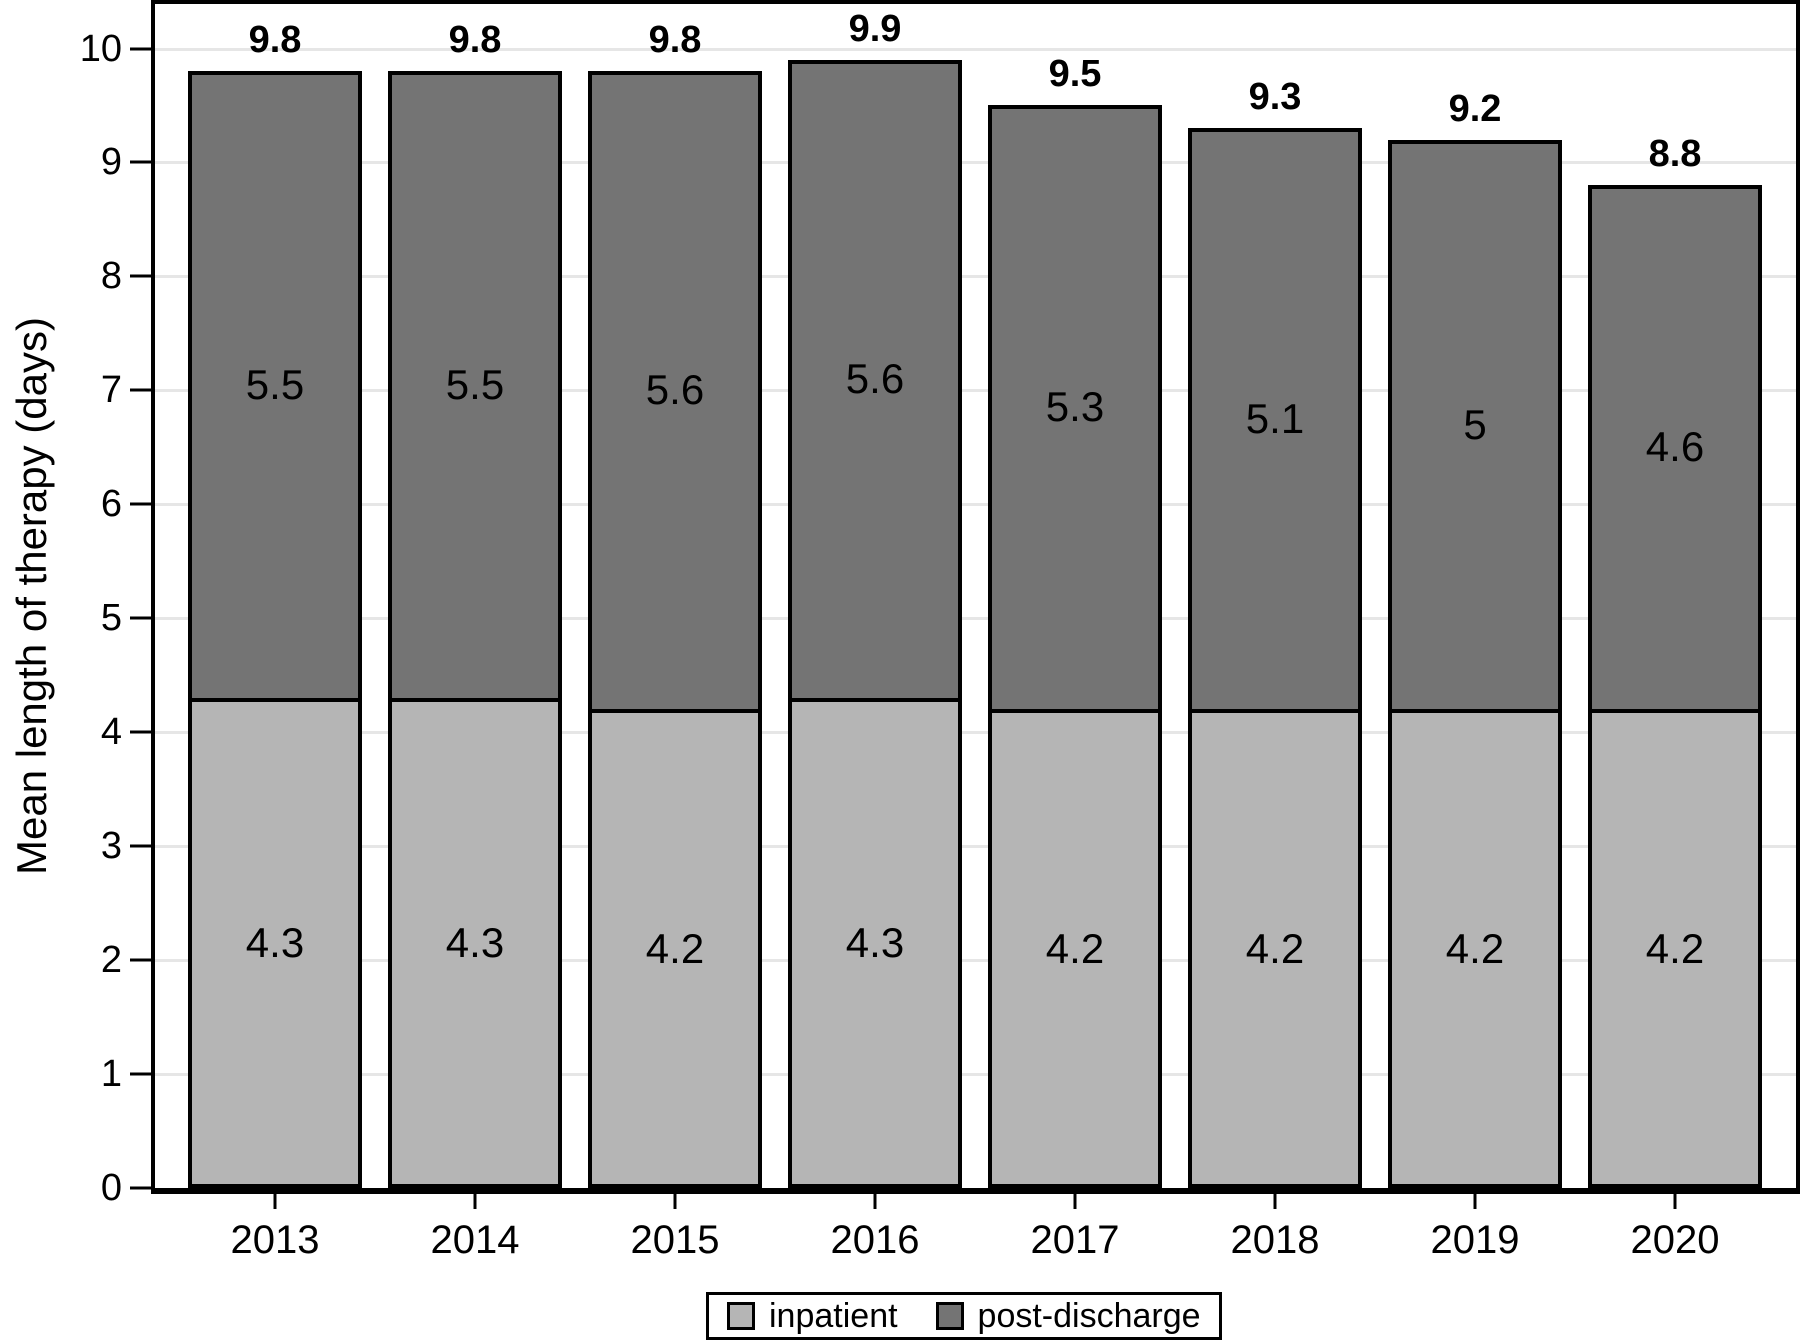  What do you see at coordinates (1675, 1240) in the screenshot?
I see `x-label-2020: 2020` at bounding box center [1675, 1240].